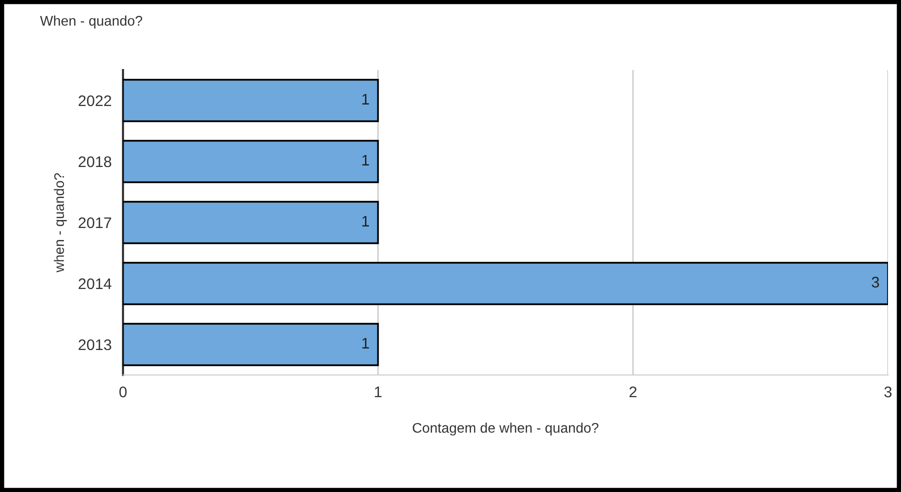 This screenshot has height=492, width=901. What do you see at coordinates (875, 282) in the screenshot?
I see `data-label: 3` at bounding box center [875, 282].